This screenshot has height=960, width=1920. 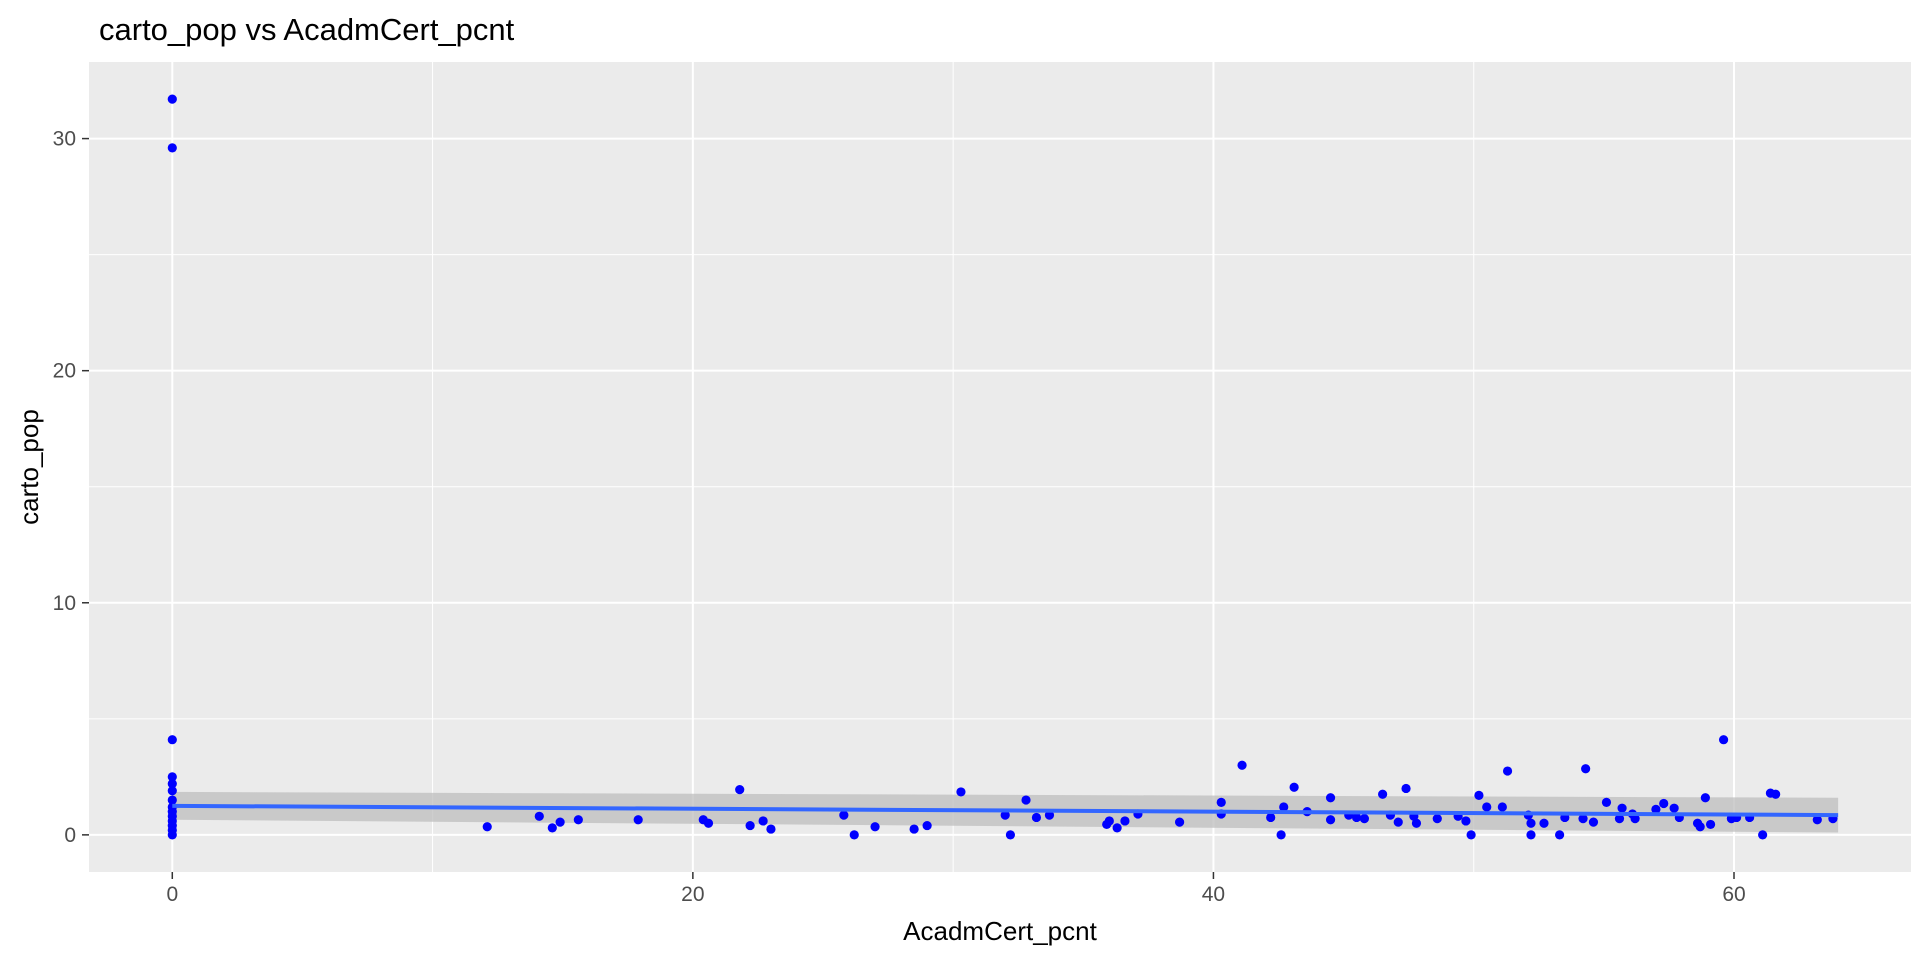 What do you see at coordinates (1213, 894) in the screenshot?
I see `x-tick-label: 40` at bounding box center [1213, 894].